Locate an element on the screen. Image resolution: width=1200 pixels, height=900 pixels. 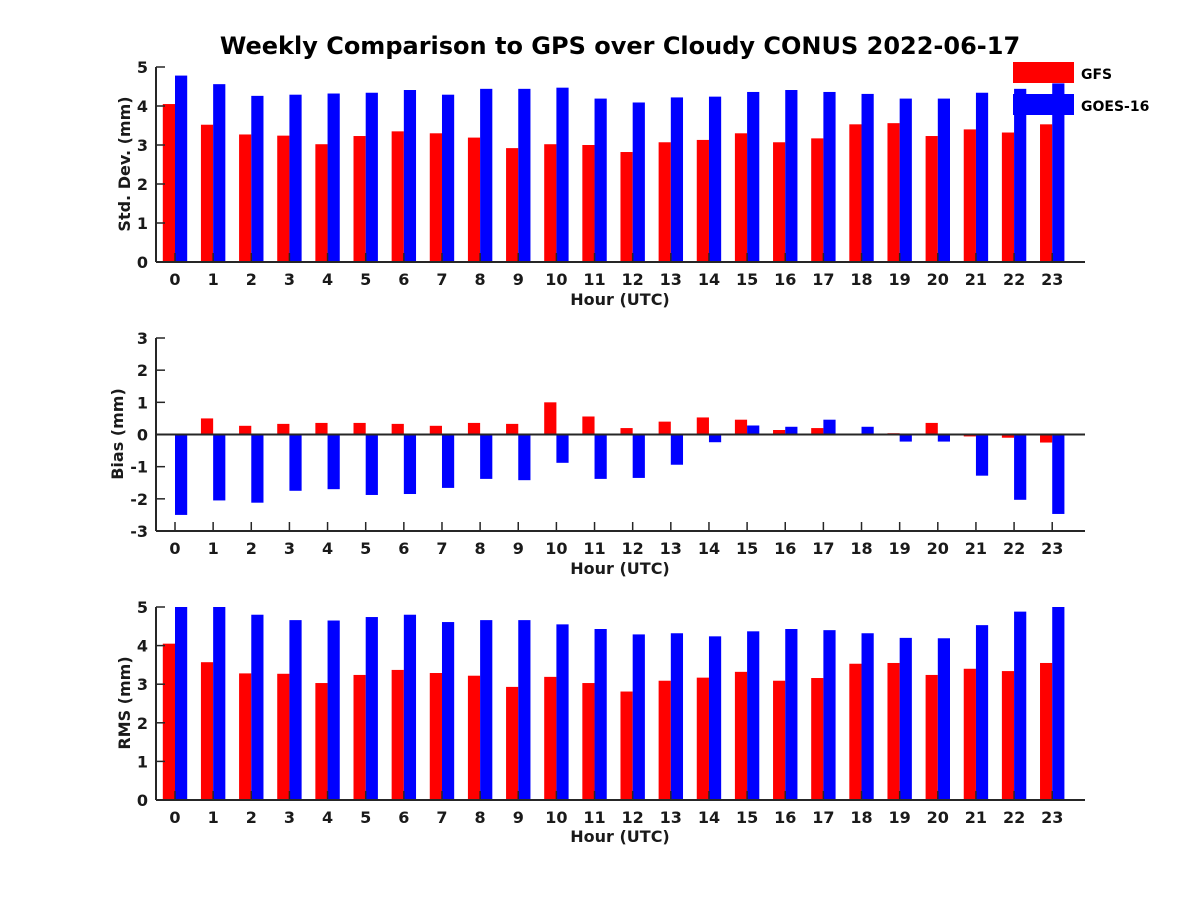
legend-swatch-goes16 is located at coordinates (1043, 104).